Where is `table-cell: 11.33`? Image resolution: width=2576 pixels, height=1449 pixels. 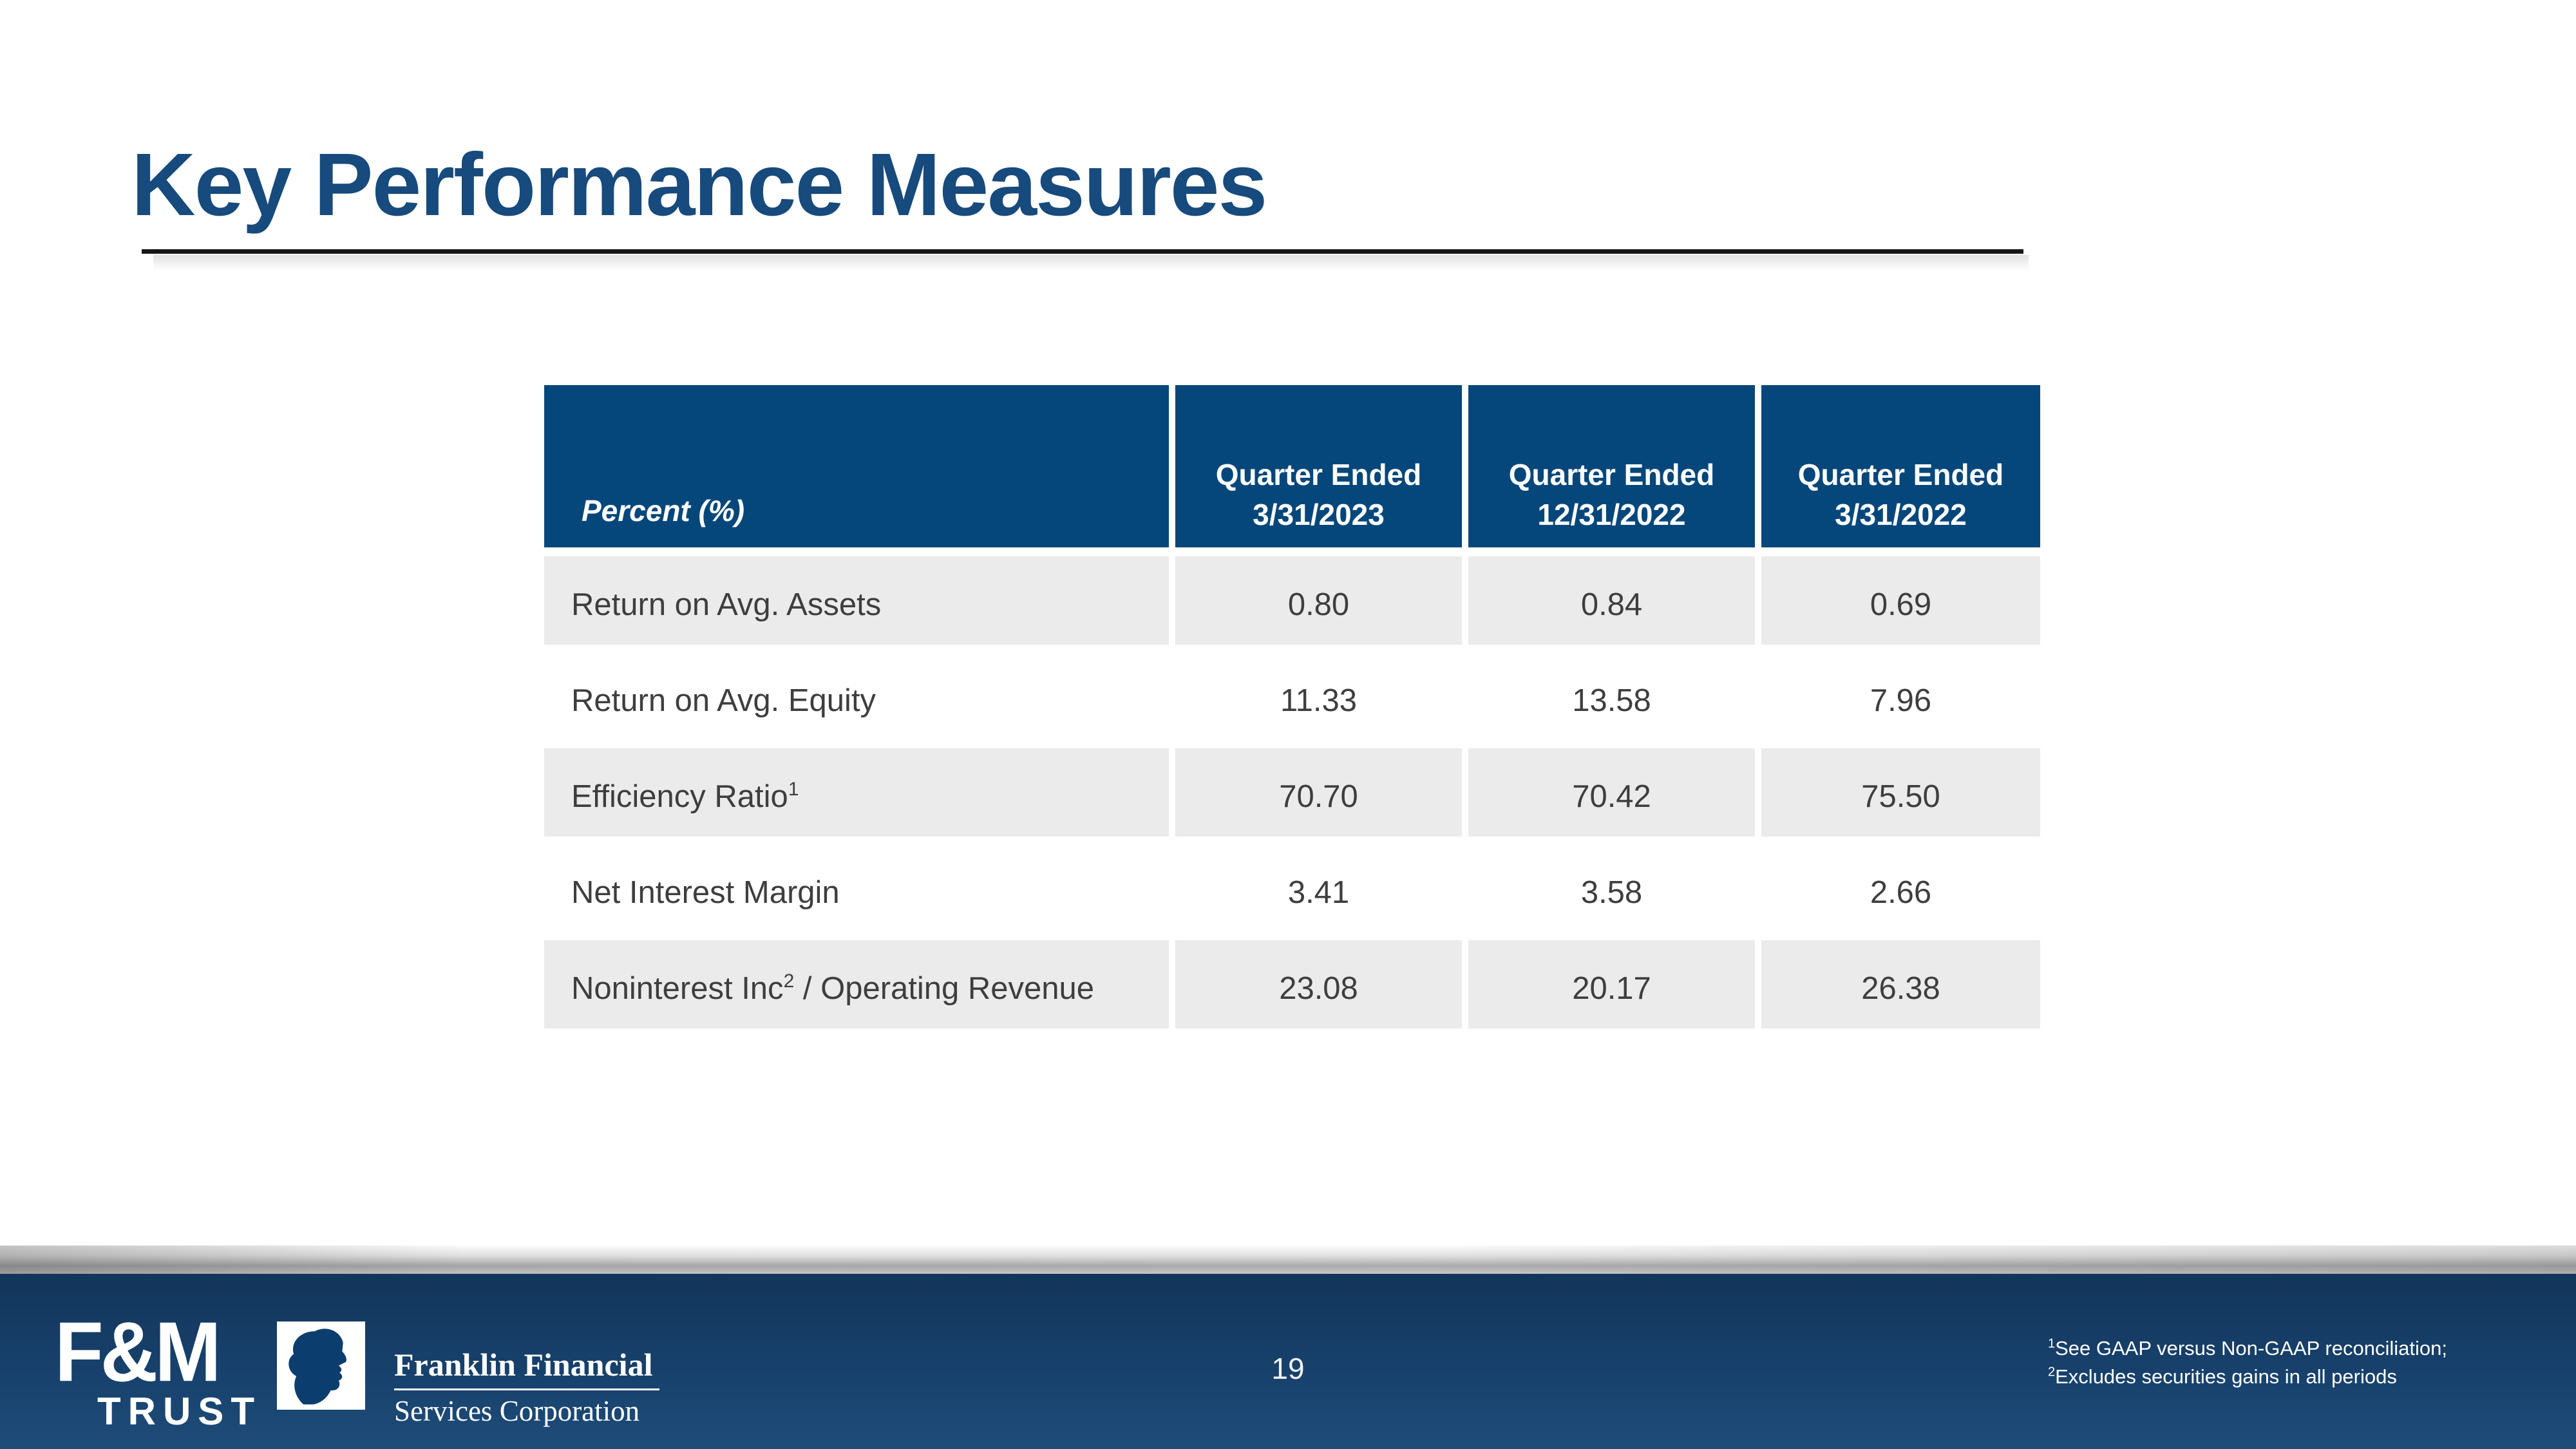
table-cell: 11.33 is located at coordinates (1319, 700).